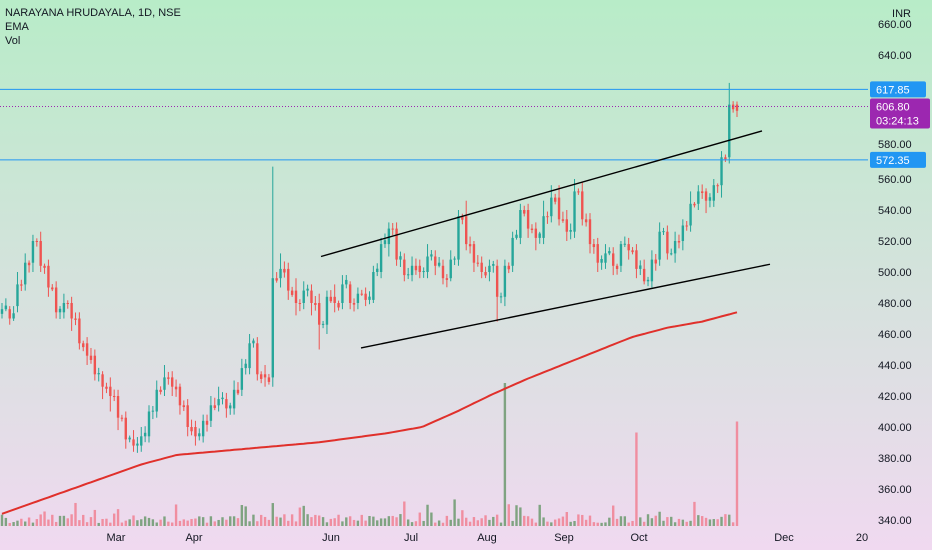  I want to click on symbol-title: NARAYANA HRUDAYALA, 1D, NSE, so click(93, 13).